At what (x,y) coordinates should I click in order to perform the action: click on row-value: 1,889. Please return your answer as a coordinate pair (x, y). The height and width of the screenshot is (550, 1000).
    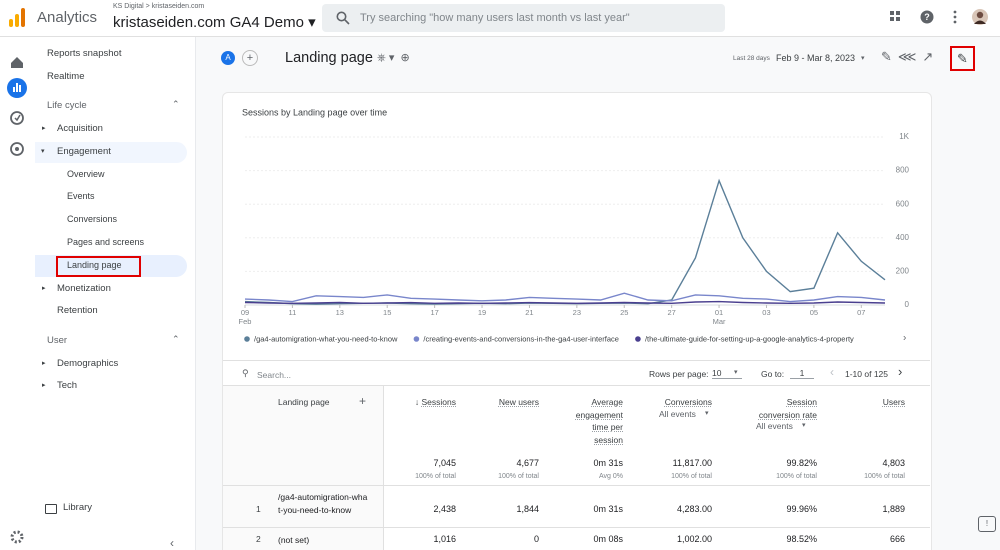
    Looking at the image, I should click on (893, 509).